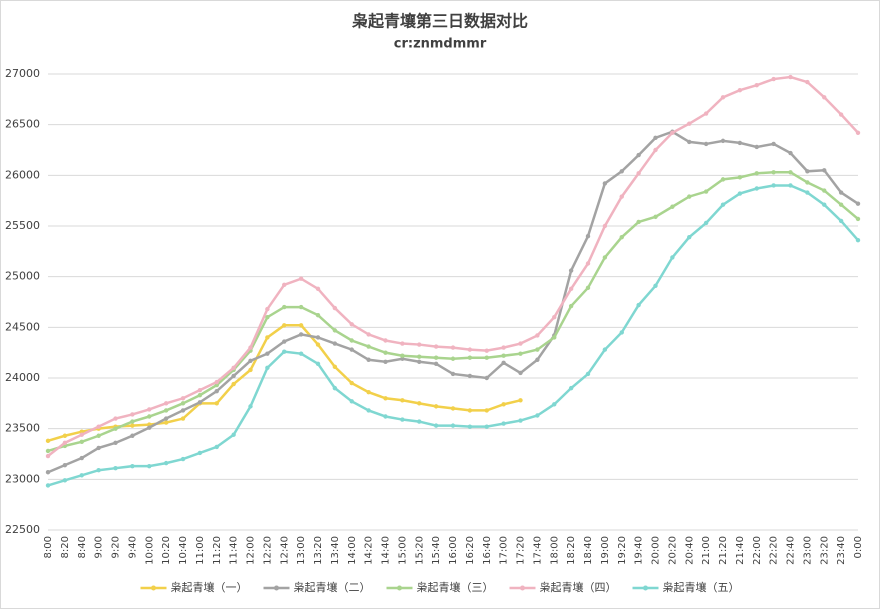  What do you see at coordinates (807, 550) in the screenshot?
I see `x-tick-label: 23:00` at bounding box center [807, 550].